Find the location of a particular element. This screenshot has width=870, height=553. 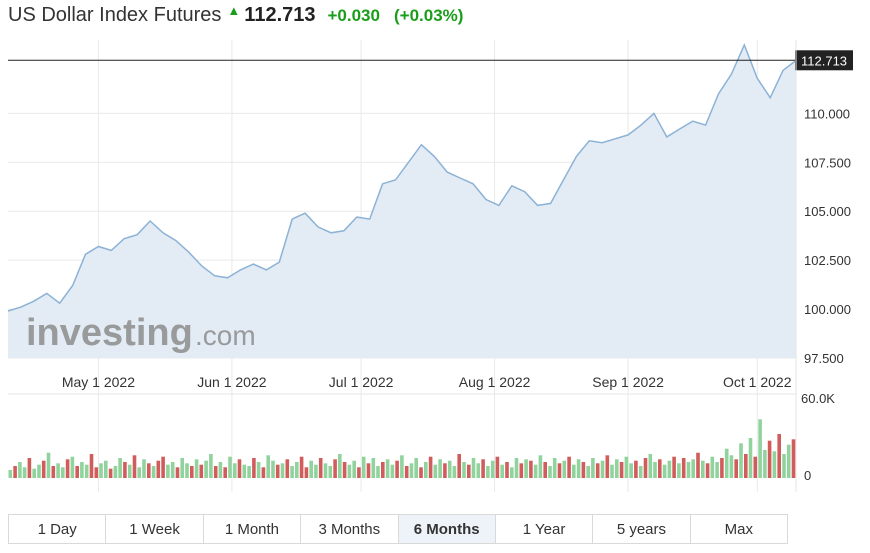

investing-watermark: investing .com is located at coordinates (141, 333).